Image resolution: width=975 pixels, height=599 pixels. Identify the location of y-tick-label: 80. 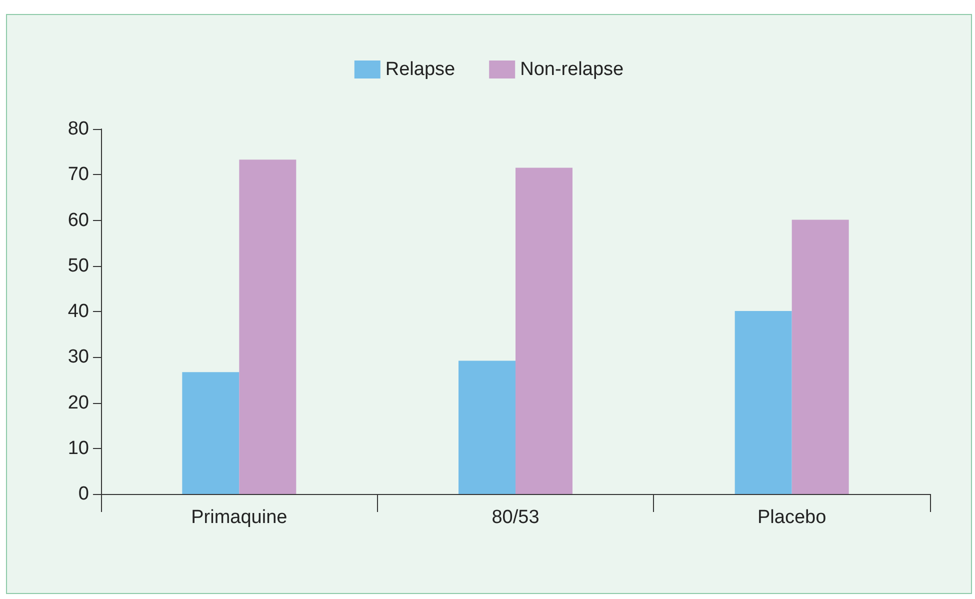
(78, 129).